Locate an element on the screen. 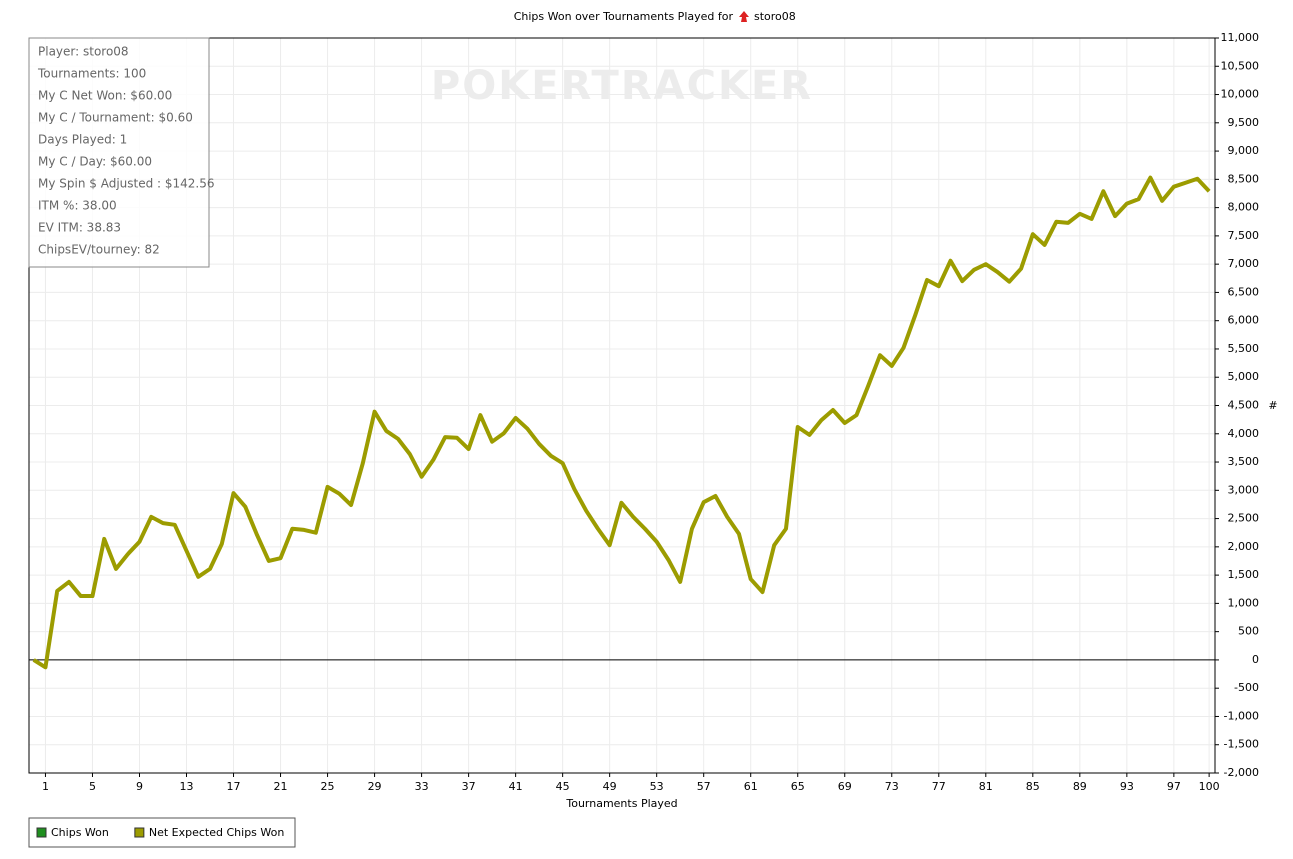 The width and height of the screenshot is (1293, 859). y-tick-label: -500 is located at coordinates (1246, 687).